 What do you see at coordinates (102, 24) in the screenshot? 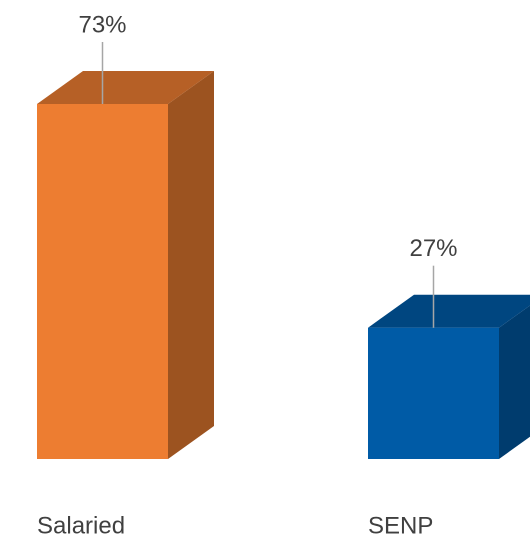
I see `data-label: 73%` at bounding box center [102, 24].